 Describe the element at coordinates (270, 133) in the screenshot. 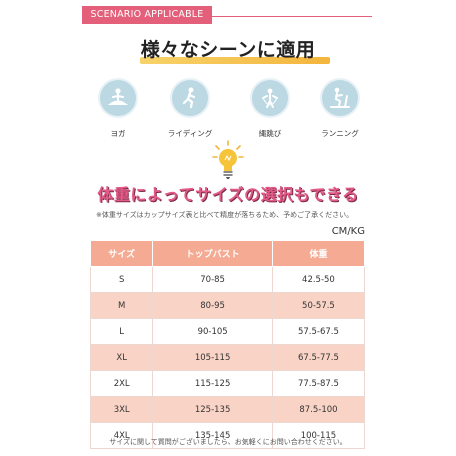

I see `scene-label: 縄跳び` at that location.